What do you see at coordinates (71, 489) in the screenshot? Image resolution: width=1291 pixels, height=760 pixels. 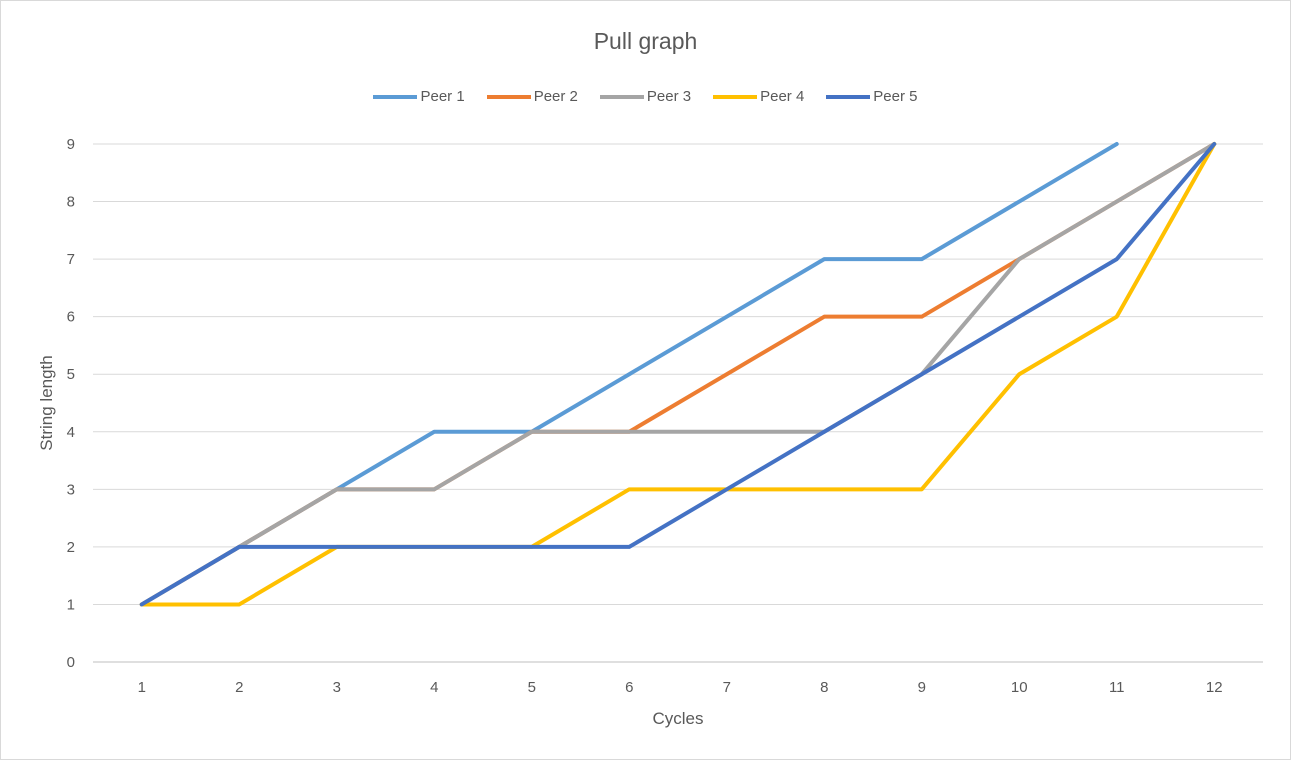 I see `y-tick-label: 3` at bounding box center [71, 489].